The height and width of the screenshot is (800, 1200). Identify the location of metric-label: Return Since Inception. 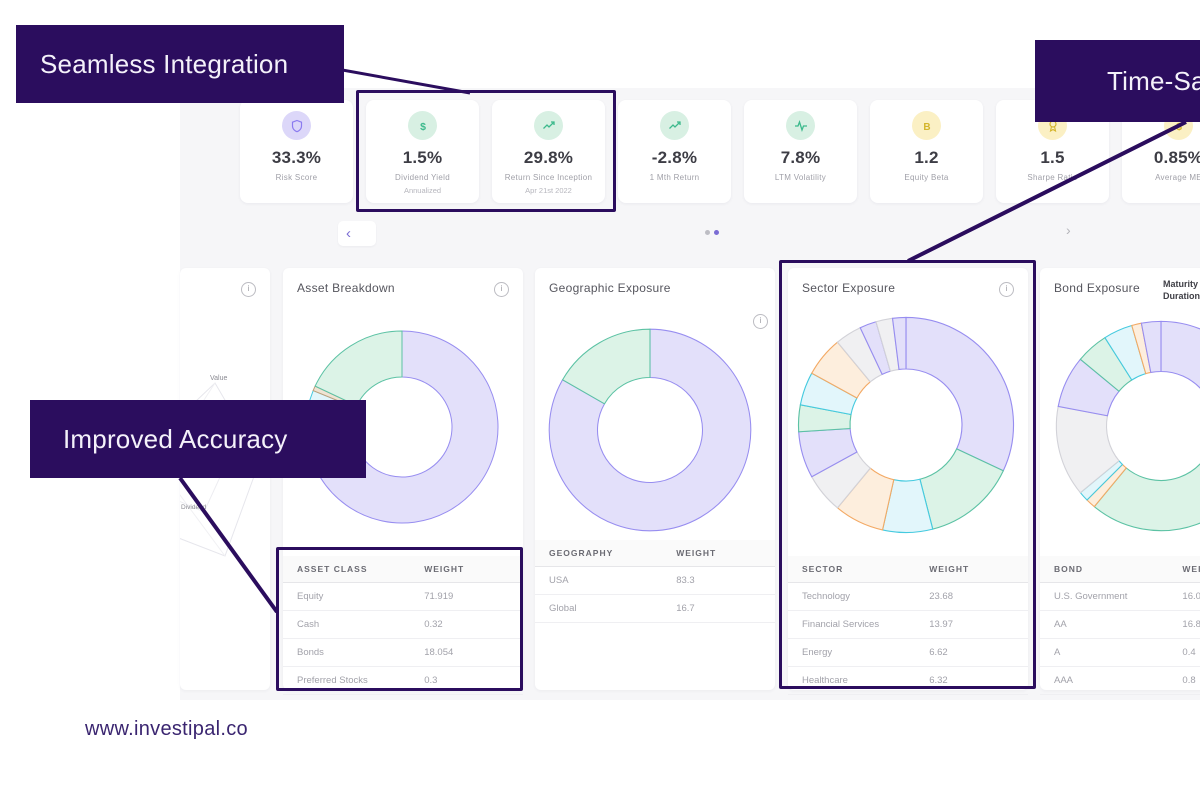
(548, 177).